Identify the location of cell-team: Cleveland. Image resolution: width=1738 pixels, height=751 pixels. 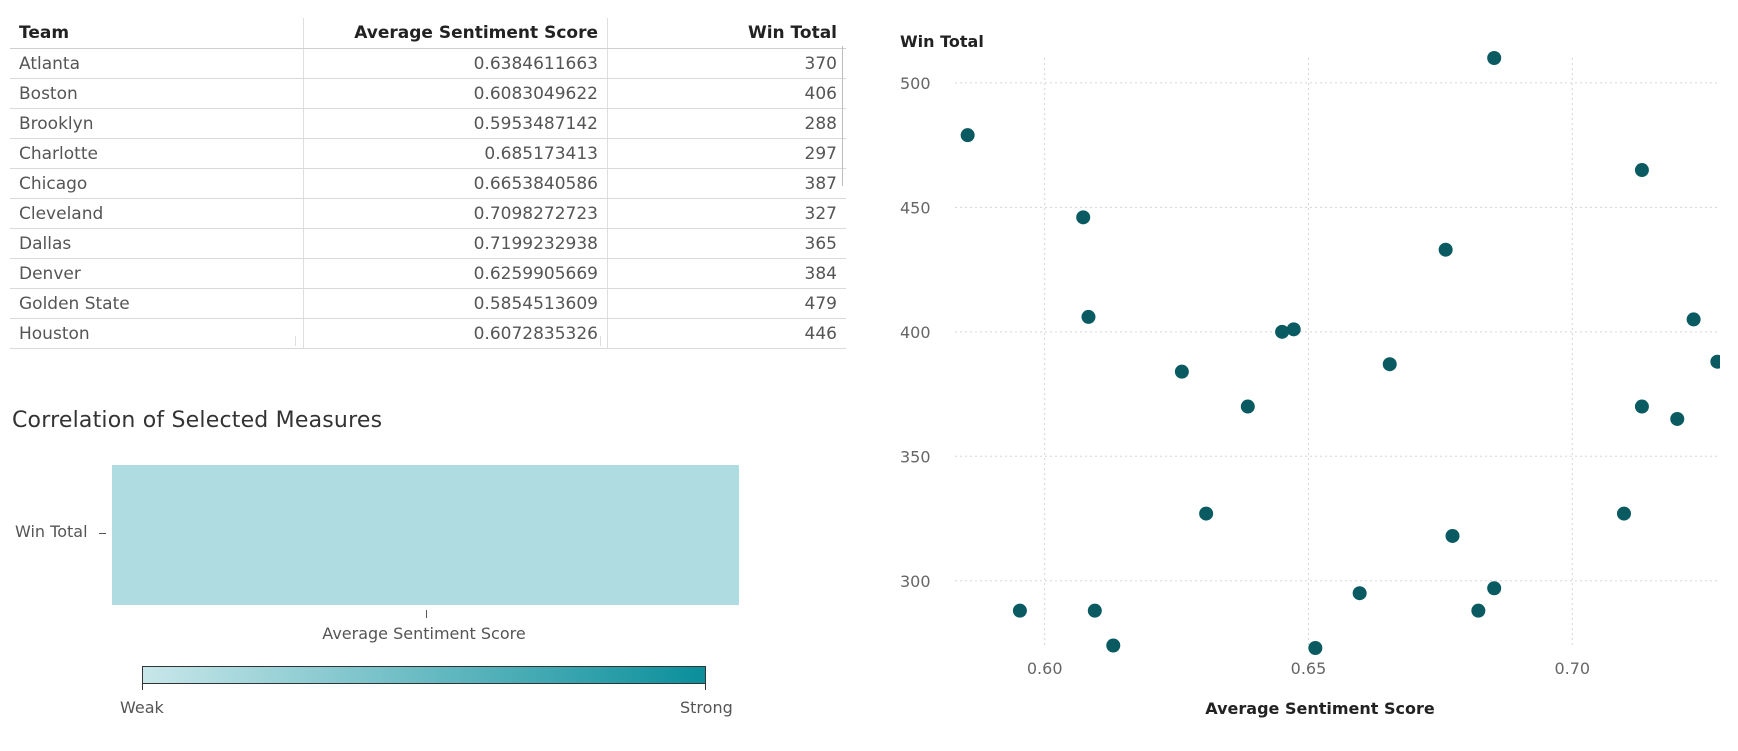
(157, 213).